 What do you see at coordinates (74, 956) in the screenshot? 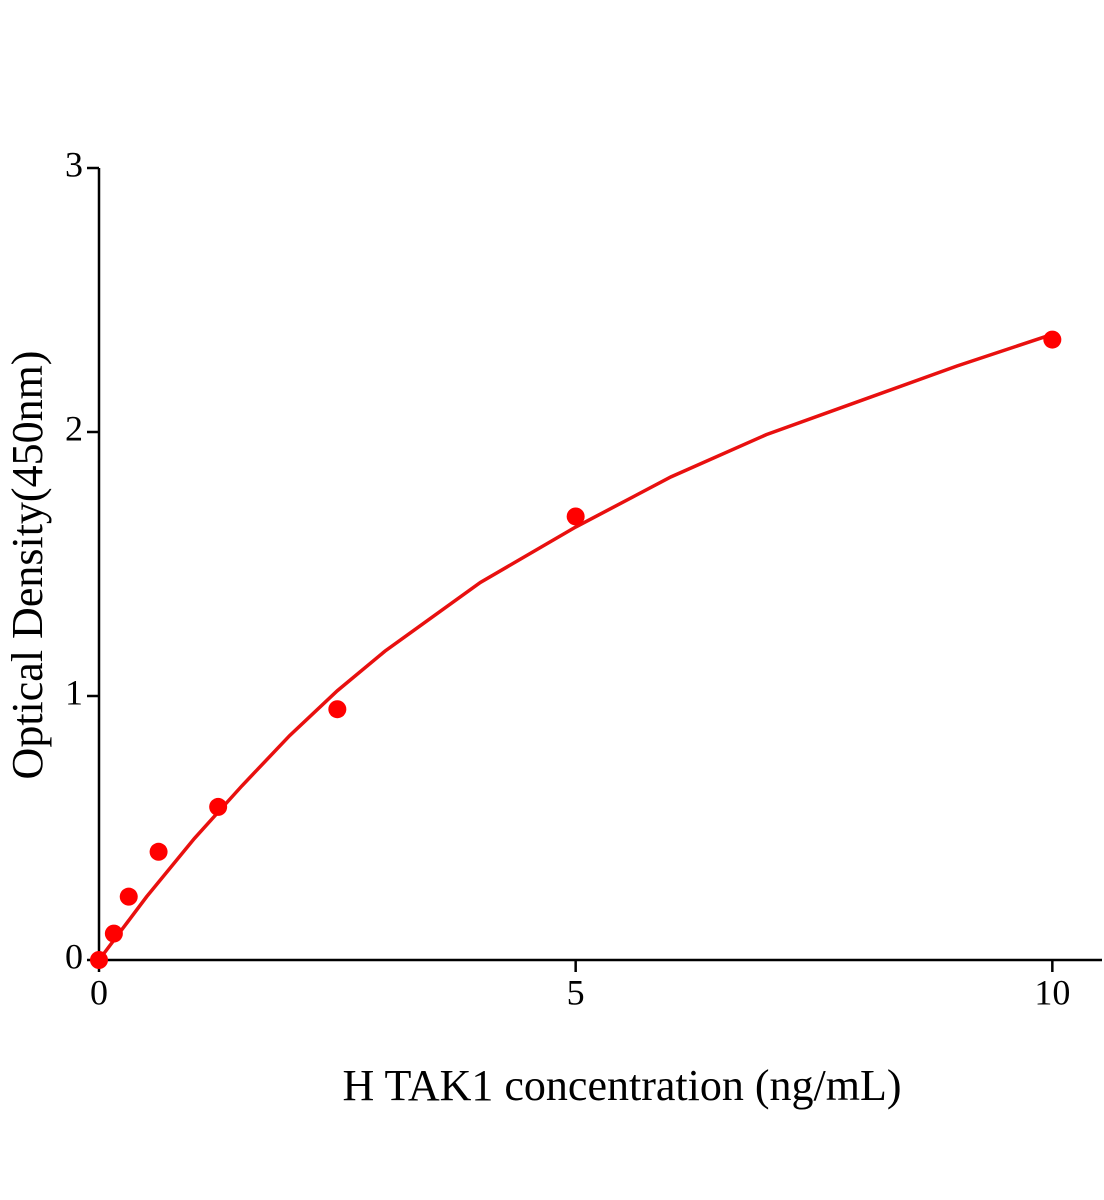
I see `y-tick-label: 0` at bounding box center [74, 956].